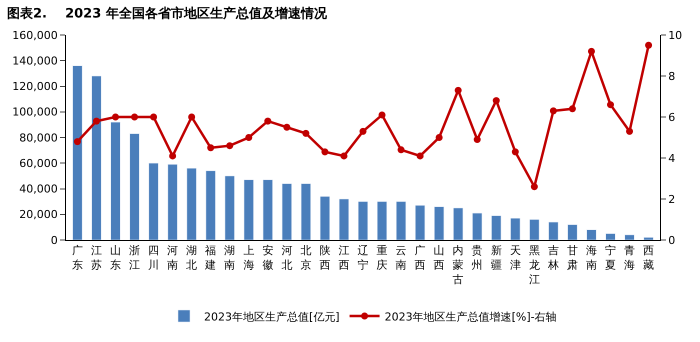 The image size is (700, 342). Describe the element at coordinates (115, 258) in the screenshot. I see `x-tick-label: 山东` at that location.